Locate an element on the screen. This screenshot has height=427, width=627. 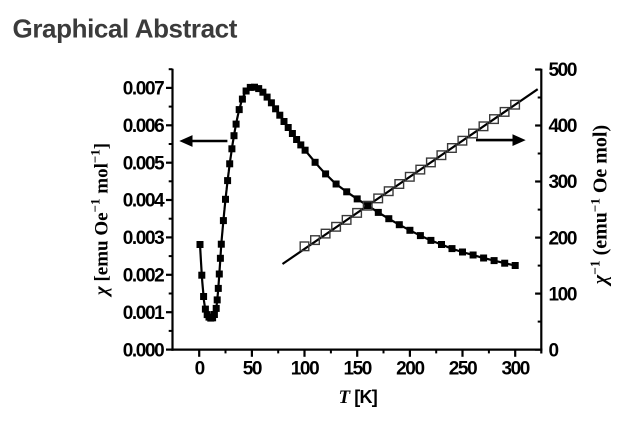
svg-text: 0.001 is located at coordinates (144, 313).